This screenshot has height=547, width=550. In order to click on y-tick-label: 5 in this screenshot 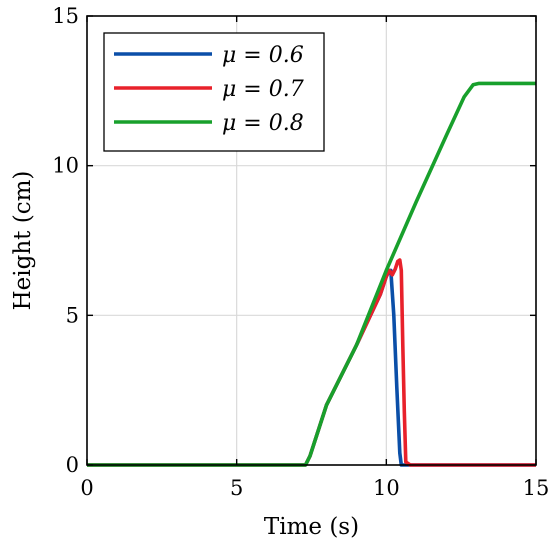, I will do `click(72, 315)`.